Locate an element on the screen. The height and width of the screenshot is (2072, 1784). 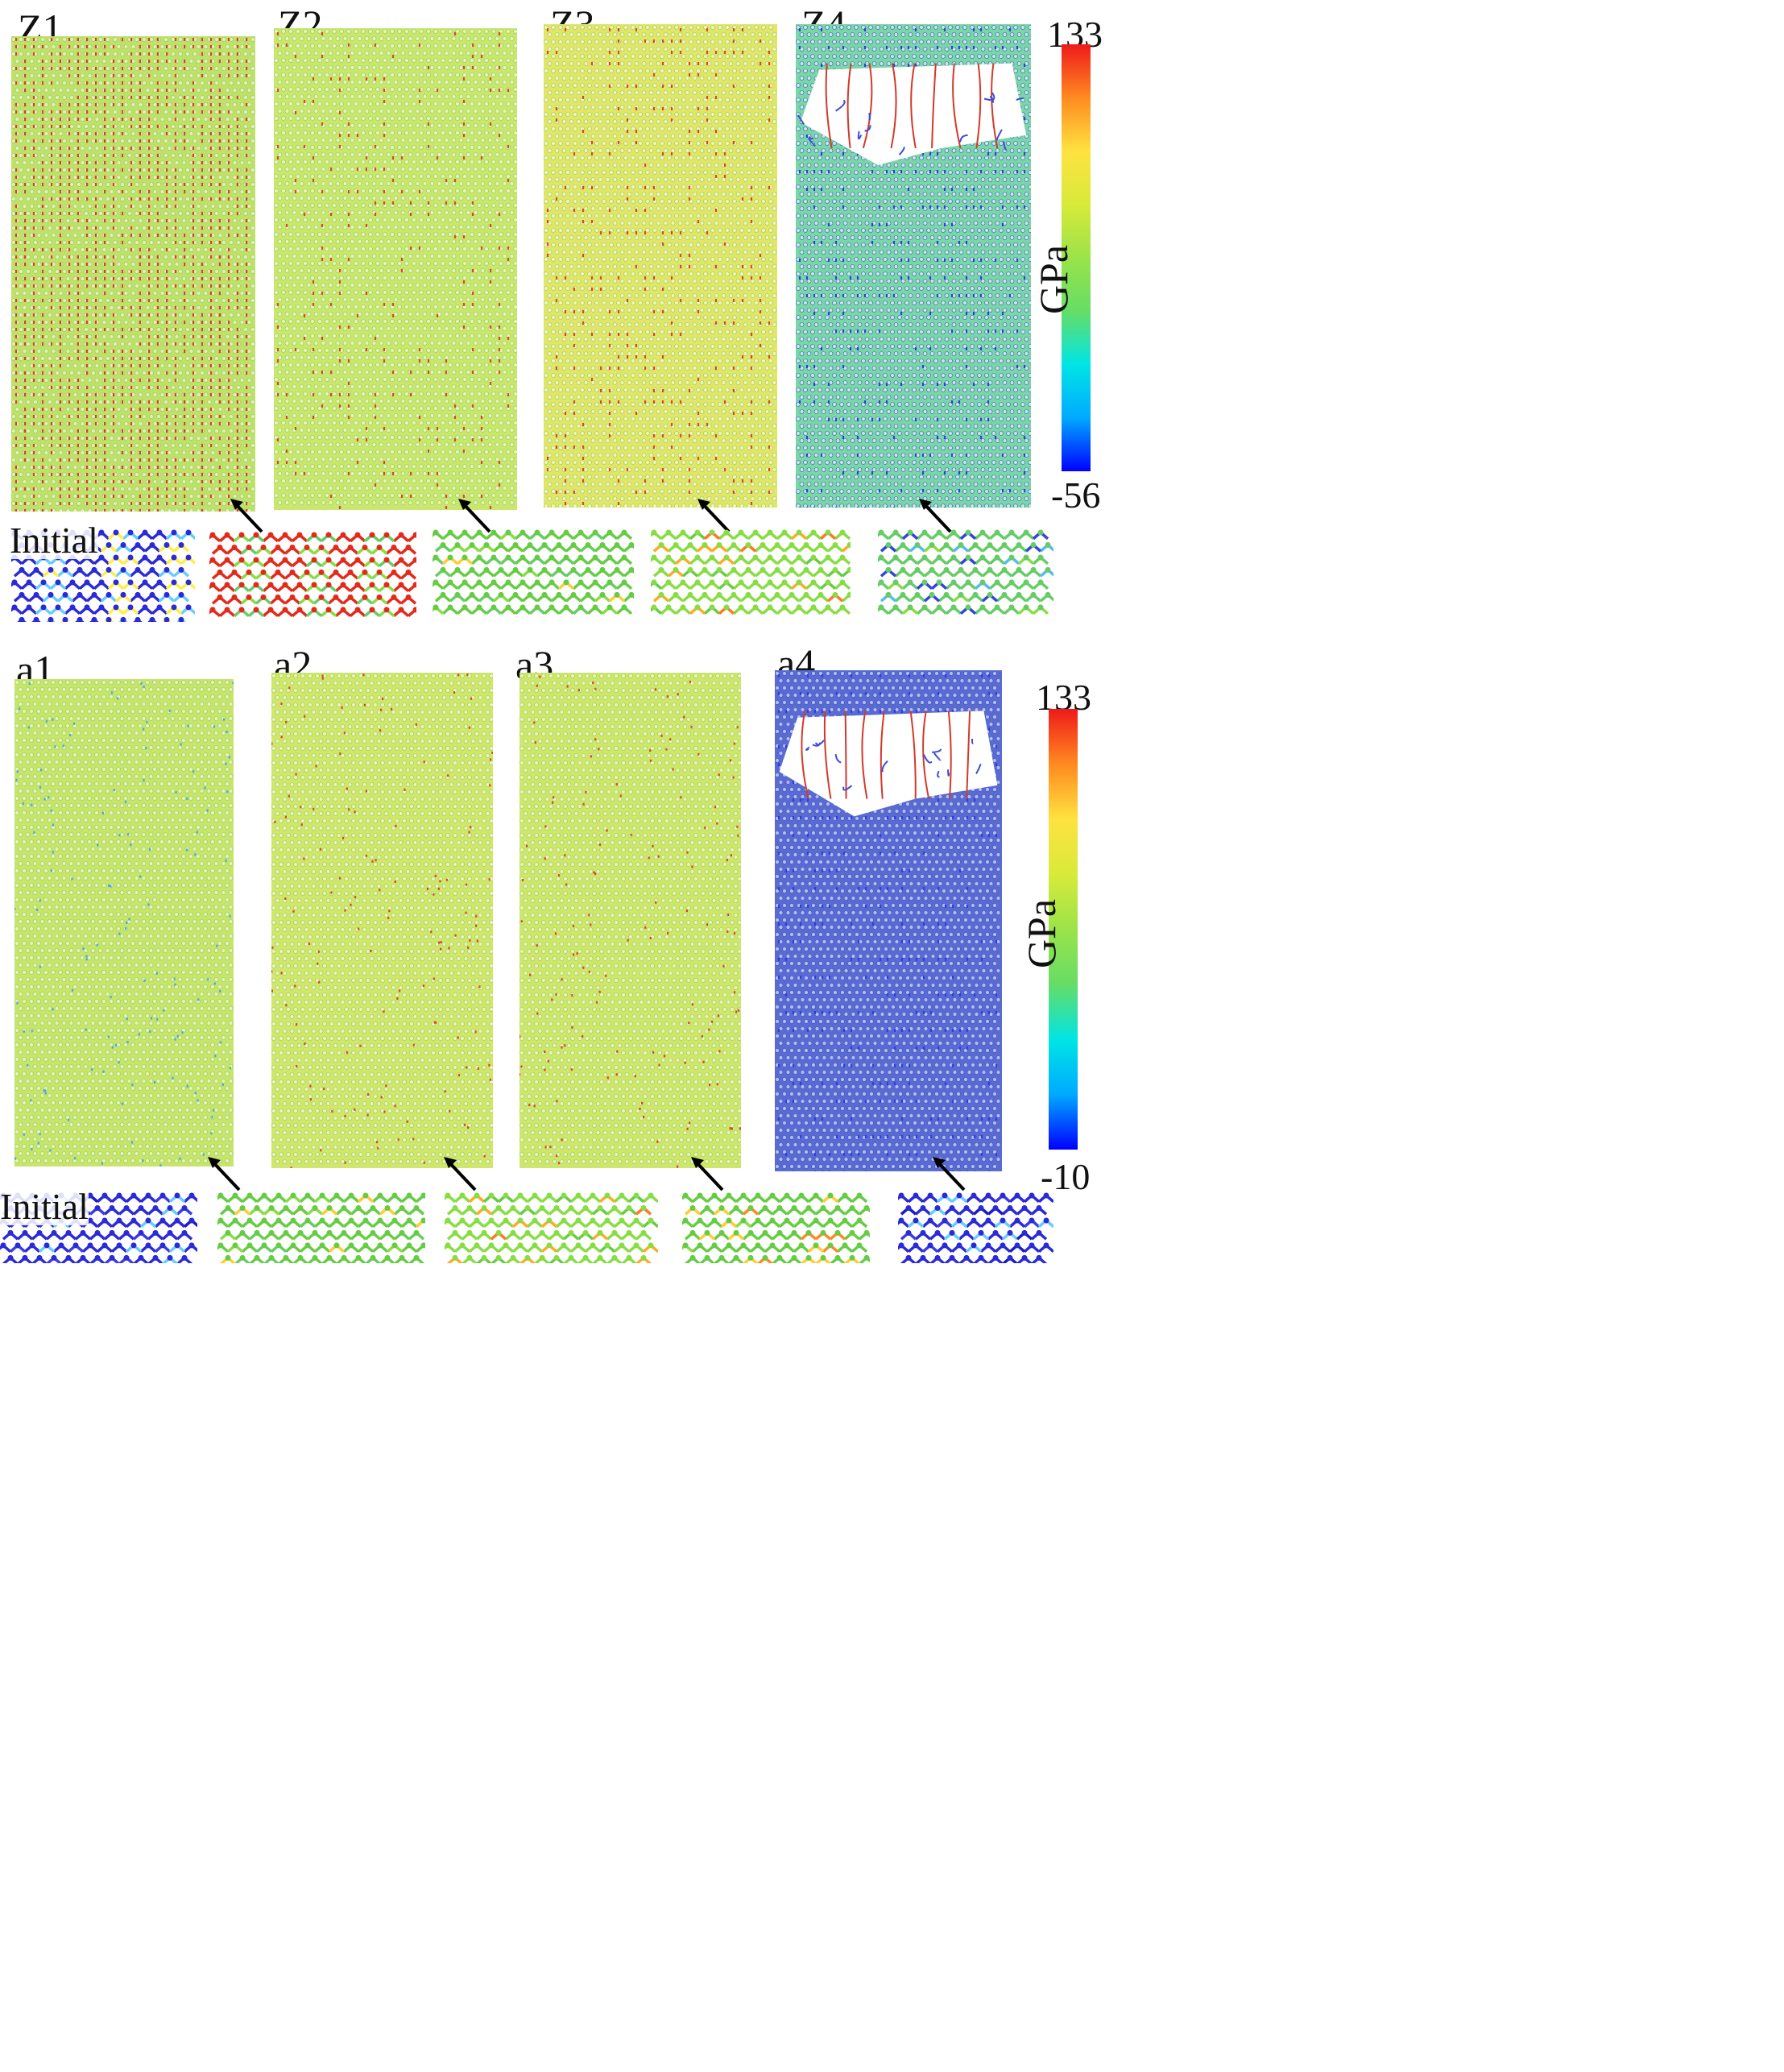
stress-map-a4 is located at coordinates (888, 921).